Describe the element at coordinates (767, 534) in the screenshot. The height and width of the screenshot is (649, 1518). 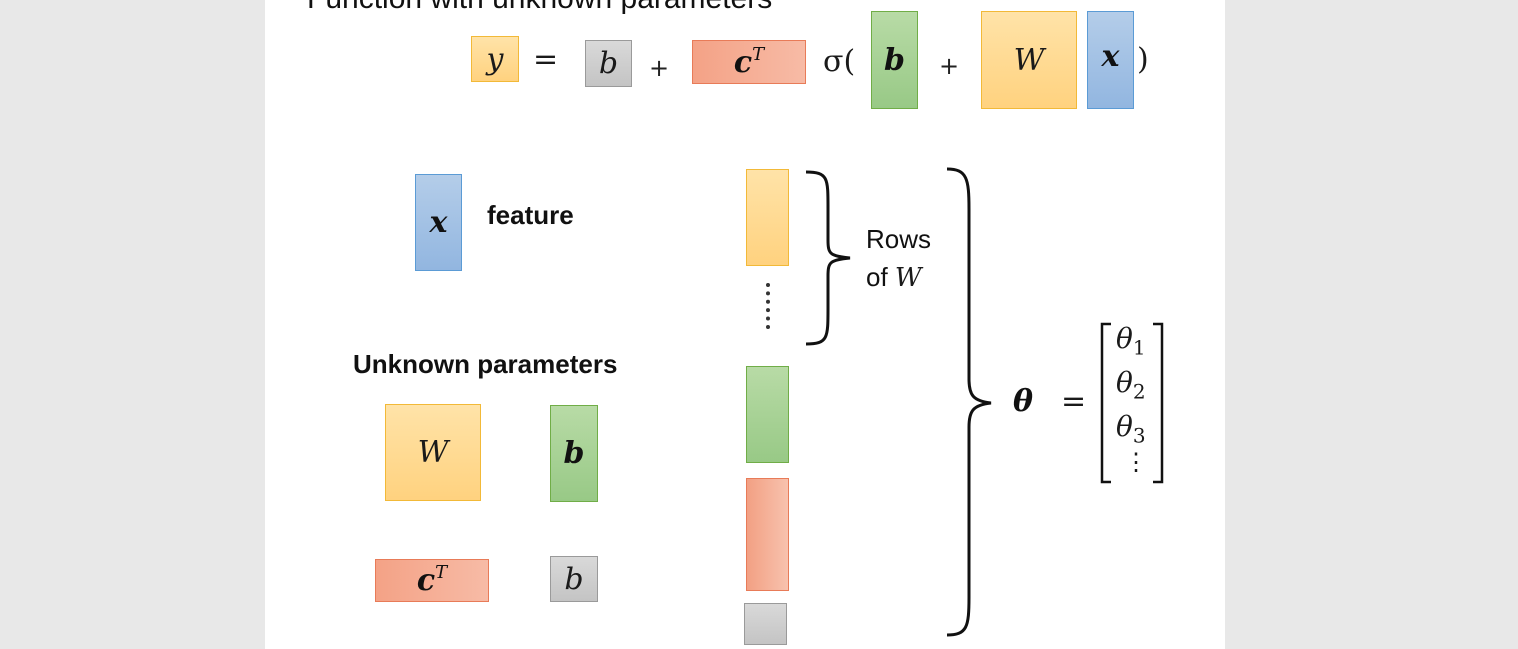
I see `stack-c-vector` at that location.